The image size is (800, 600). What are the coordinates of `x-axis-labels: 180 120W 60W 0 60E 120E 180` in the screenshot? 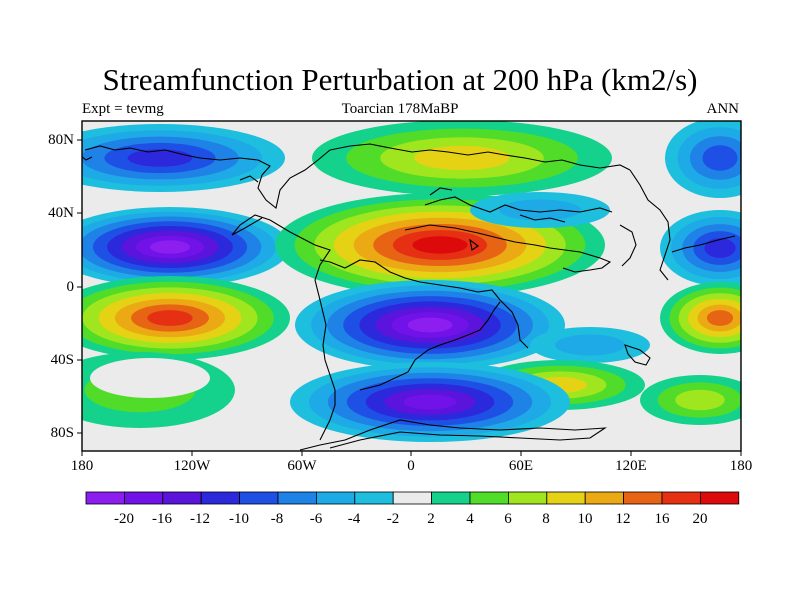 It's located at (412, 466).